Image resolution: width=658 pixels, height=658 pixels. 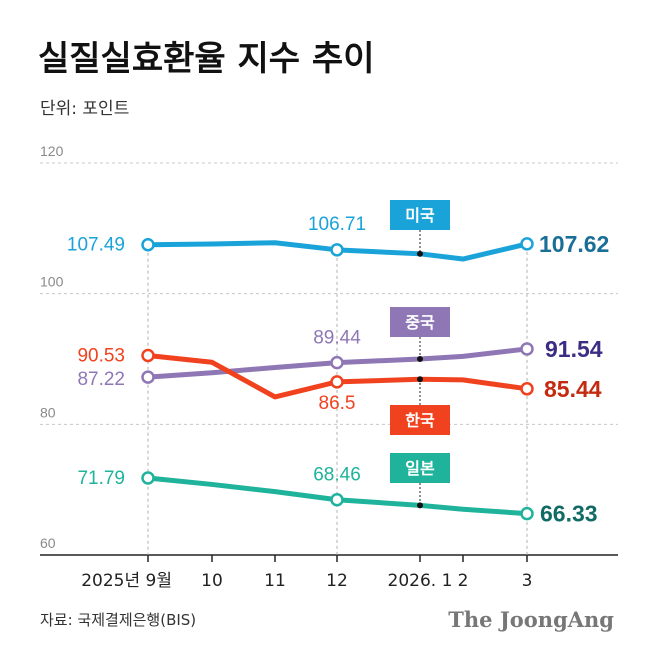 I want to click on data-label: 87.22, so click(x=101, y=379).